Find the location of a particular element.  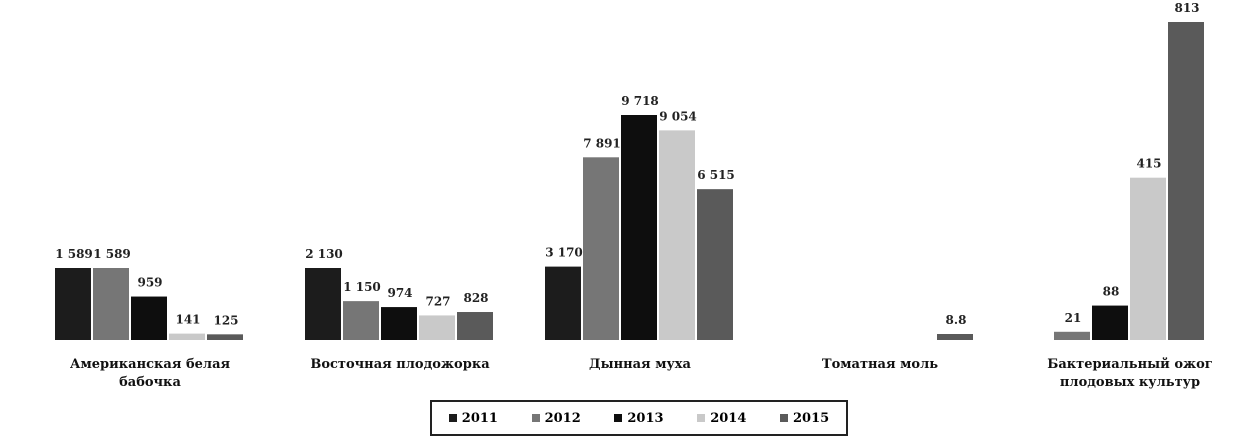

value-label: 2 130 is located at coordinates (324, 254).